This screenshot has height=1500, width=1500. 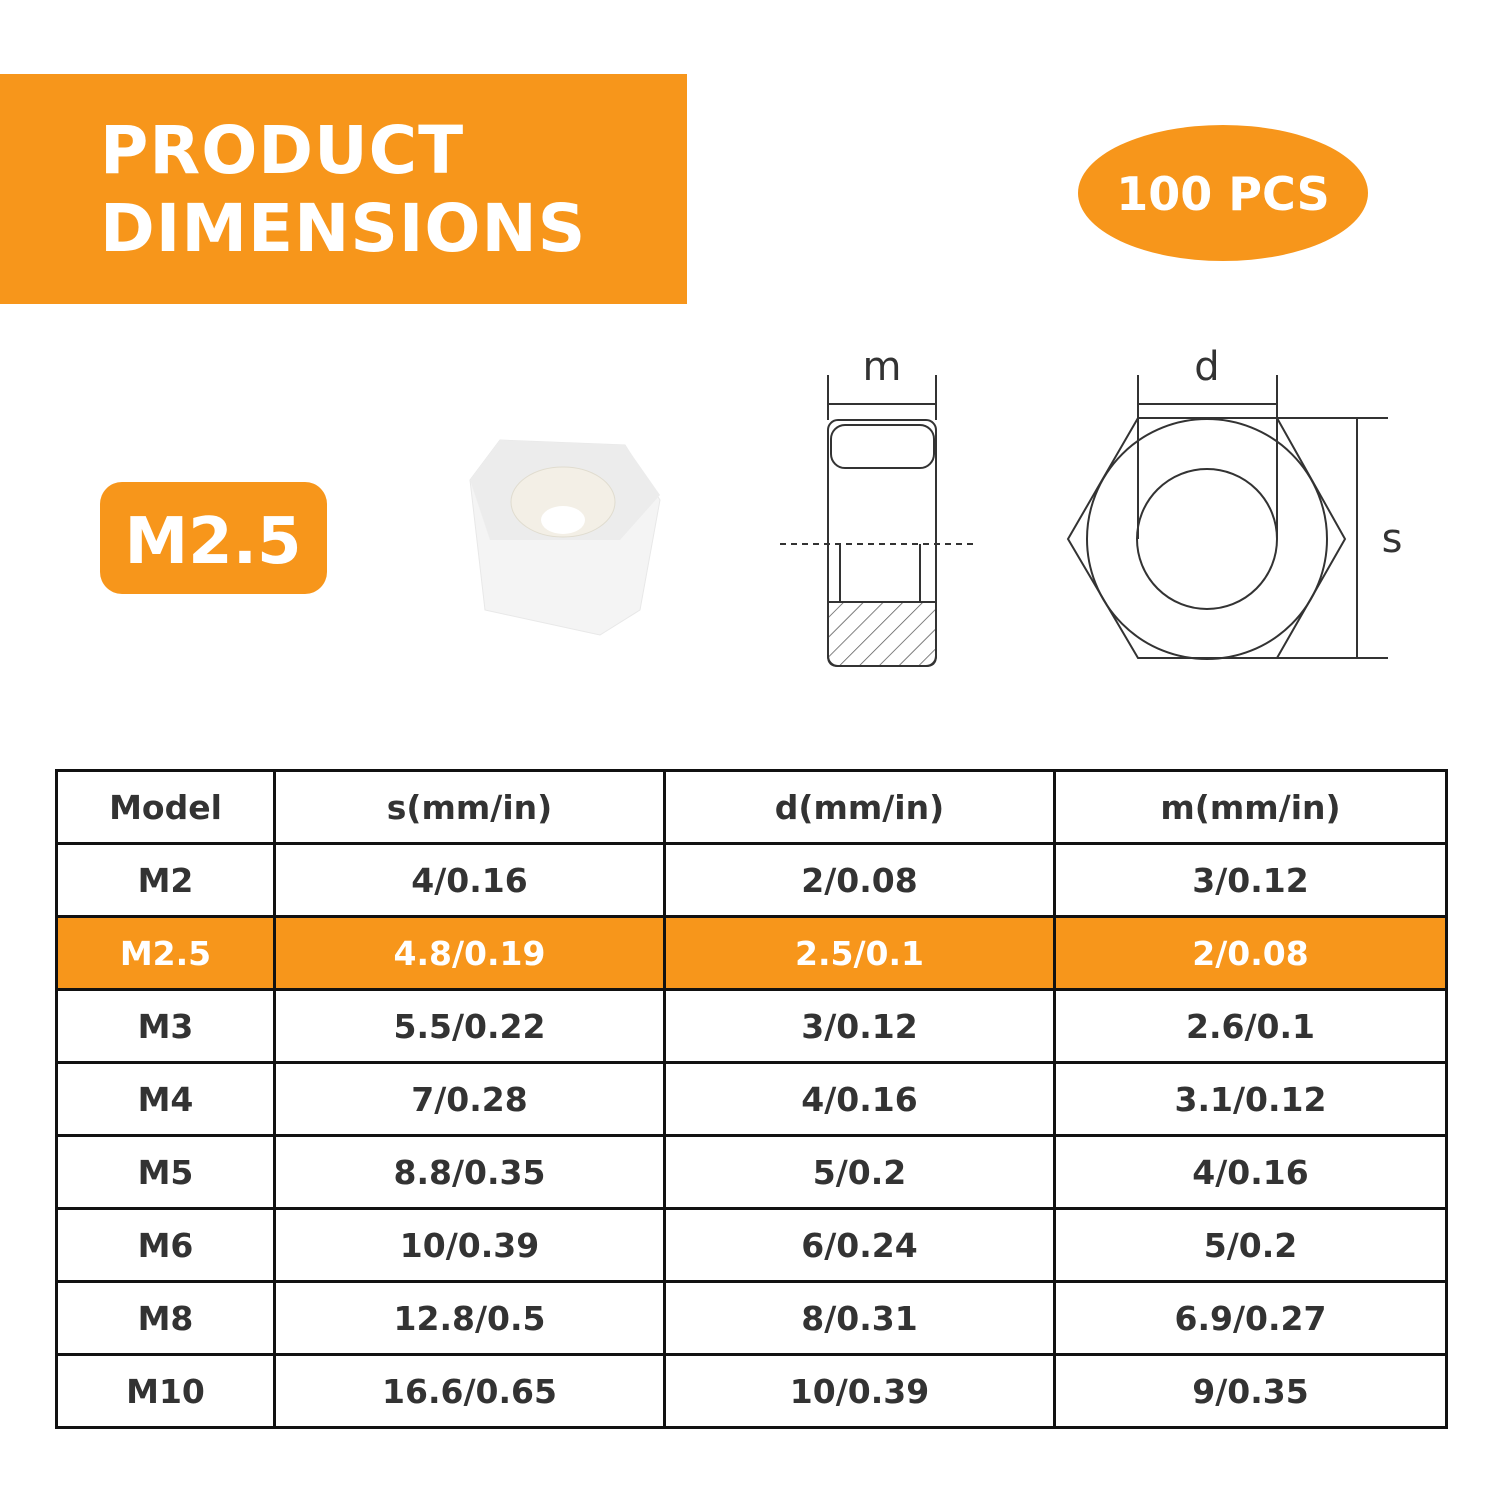 What do you see at coordinates (1206, 367) in the screenshot?
I see `dimension-label: d` at bounding box center [1206, 367].